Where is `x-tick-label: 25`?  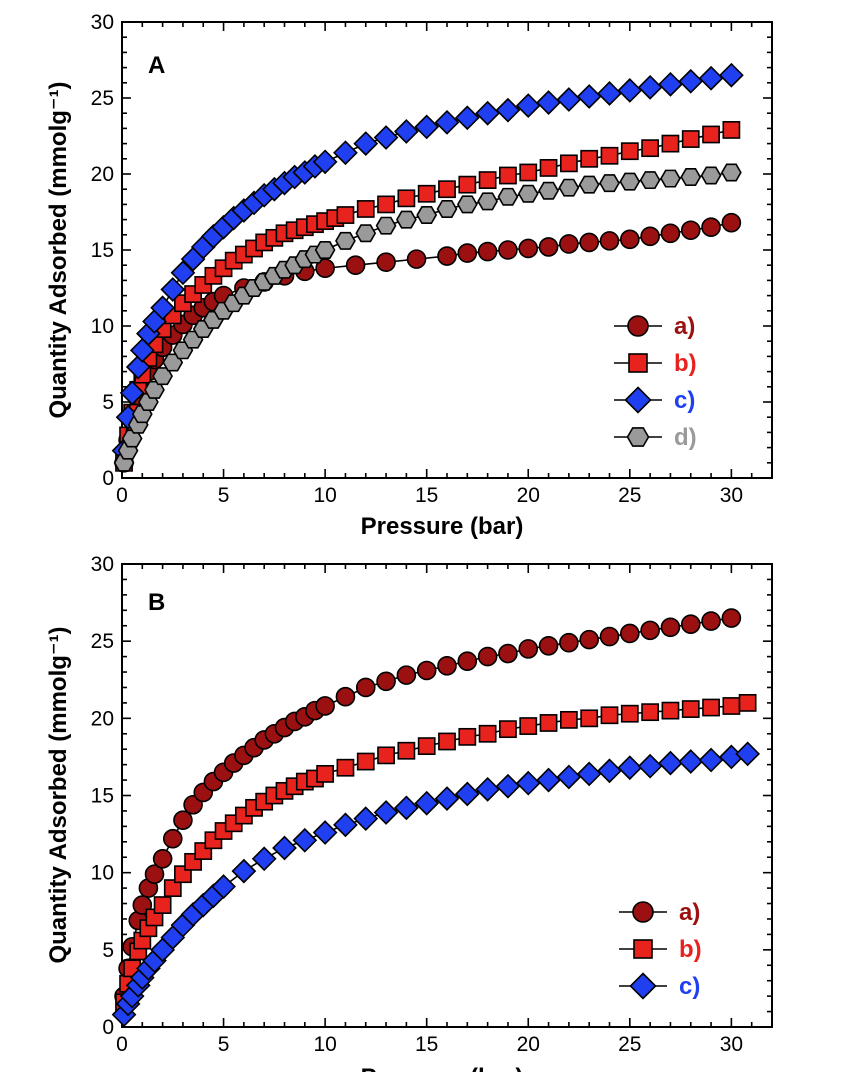
x-tick-label: 25 is located at coordinates (629, 1044).